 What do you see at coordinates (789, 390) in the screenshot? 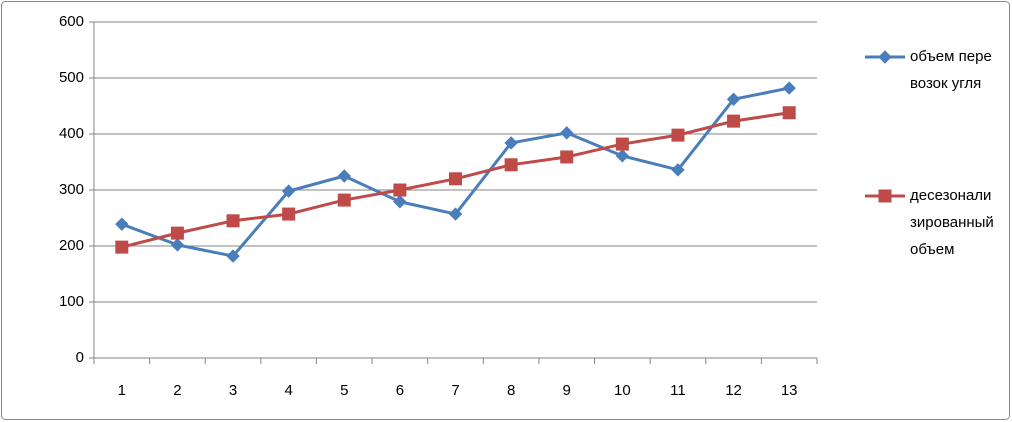
I see `x-tick-label: 13` at bounding box center [789, 390].